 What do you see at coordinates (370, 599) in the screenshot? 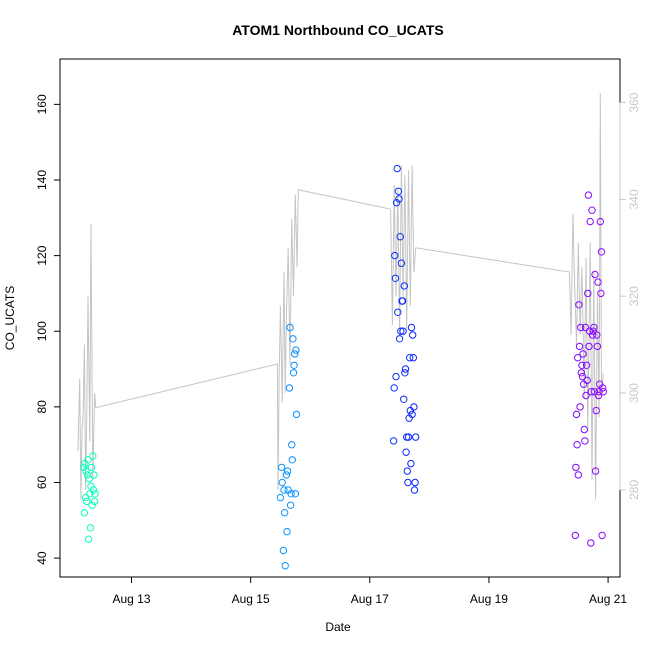
I see `x-tick-label: Aug 17` at bounding box center [370, 599].